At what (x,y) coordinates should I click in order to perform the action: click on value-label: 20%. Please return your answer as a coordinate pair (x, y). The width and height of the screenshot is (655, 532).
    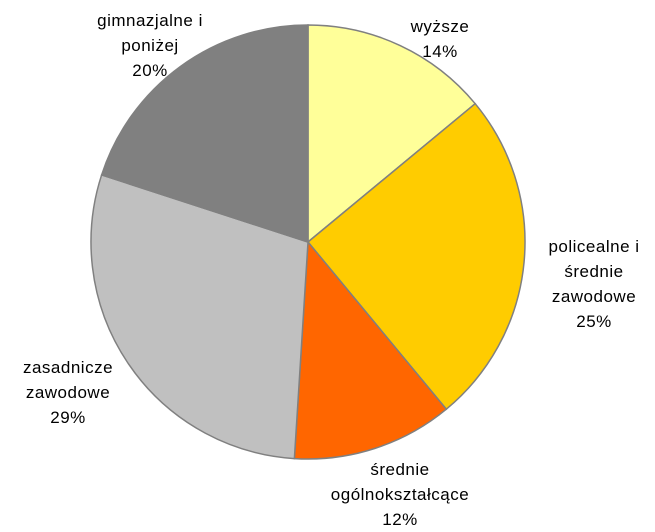
    Looking at the image, I should click on (150, 70).